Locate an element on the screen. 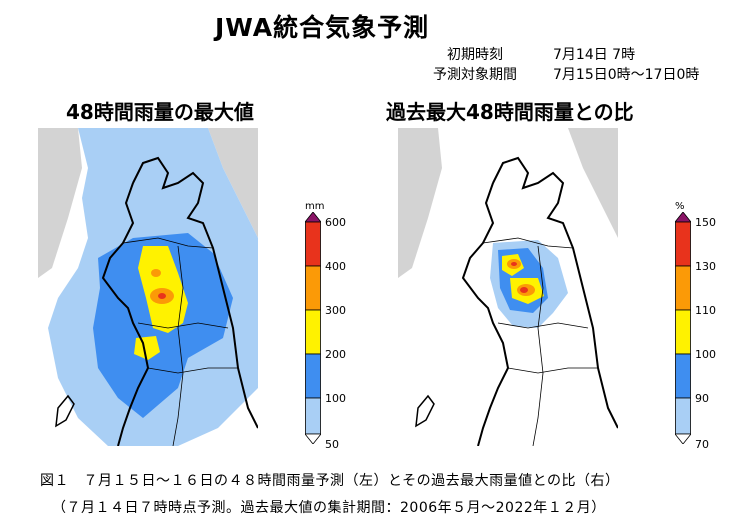 The image size is (750, 532). right-tick-70: 70 is located at coordinates (702, 444).